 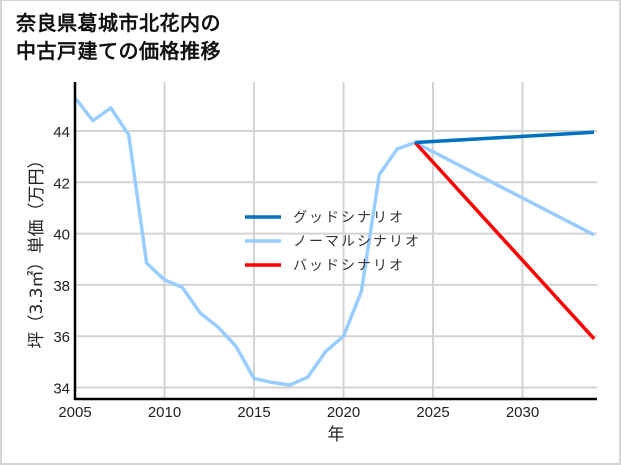 What do you see at coordinates (61, 337) in the screenshot?
I see `y-tick-label: 36` at bounding box center [61, 337].